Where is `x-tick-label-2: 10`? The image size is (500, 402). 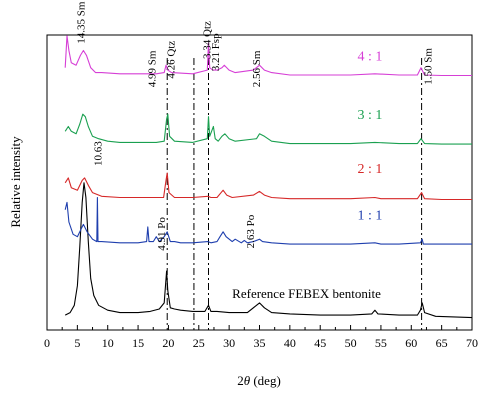 x-tick-label-2: 10 is located at coordinates (108, 343).